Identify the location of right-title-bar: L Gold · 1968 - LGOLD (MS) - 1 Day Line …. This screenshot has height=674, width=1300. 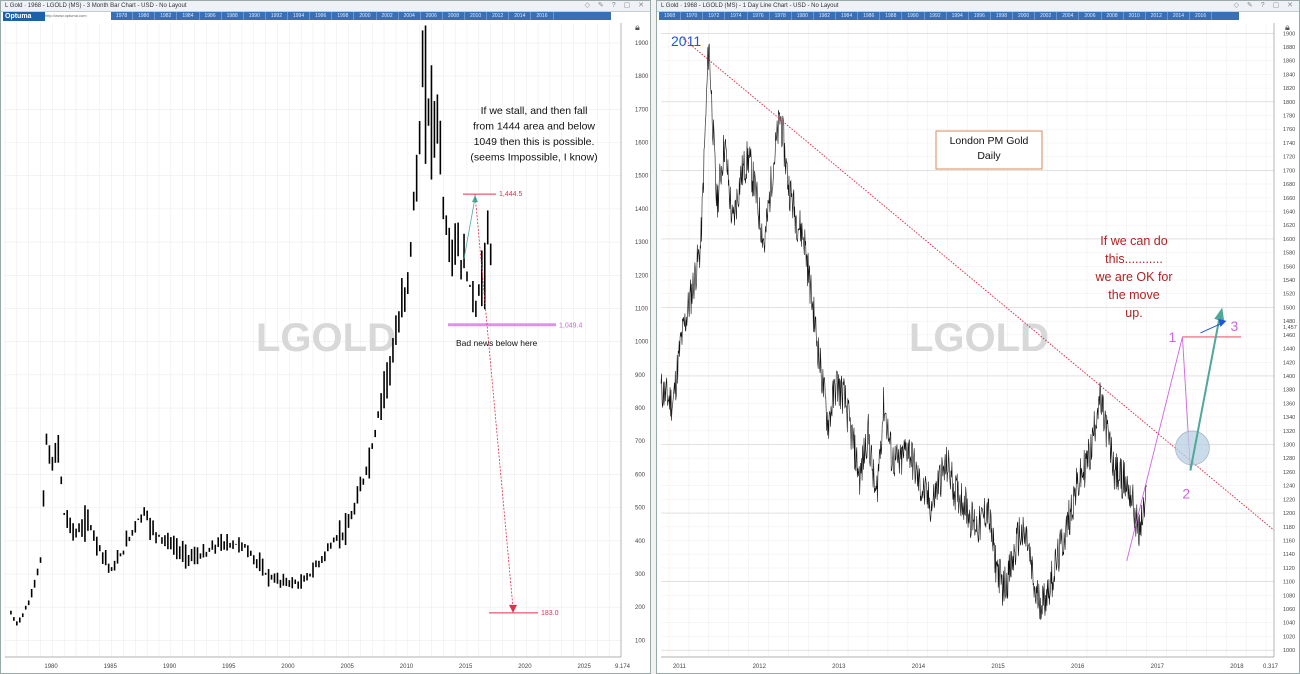
(978, 6).